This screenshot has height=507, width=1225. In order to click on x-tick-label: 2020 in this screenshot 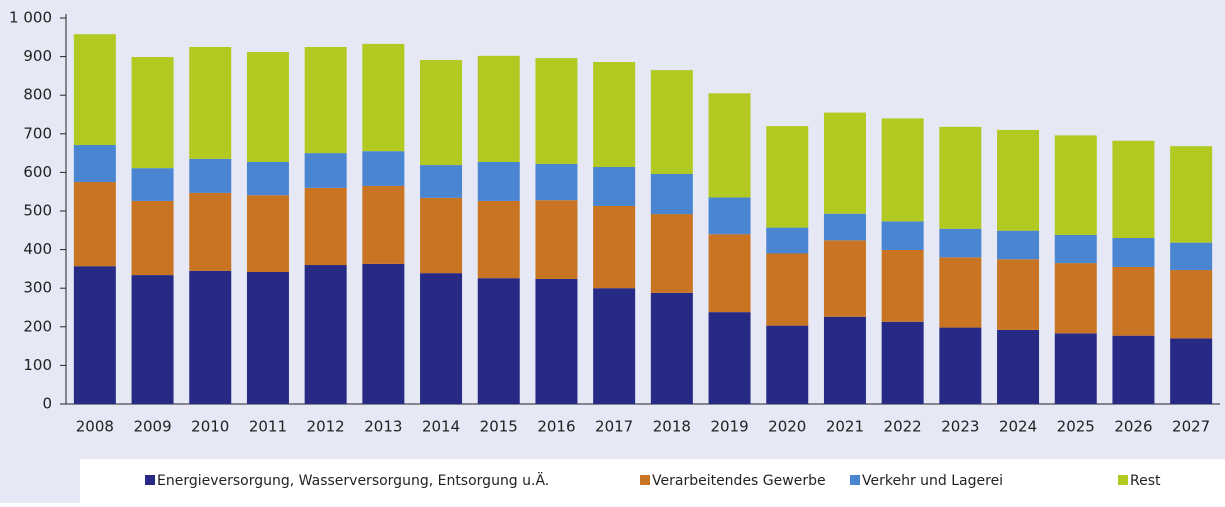, I will do `click(787, 427)`.